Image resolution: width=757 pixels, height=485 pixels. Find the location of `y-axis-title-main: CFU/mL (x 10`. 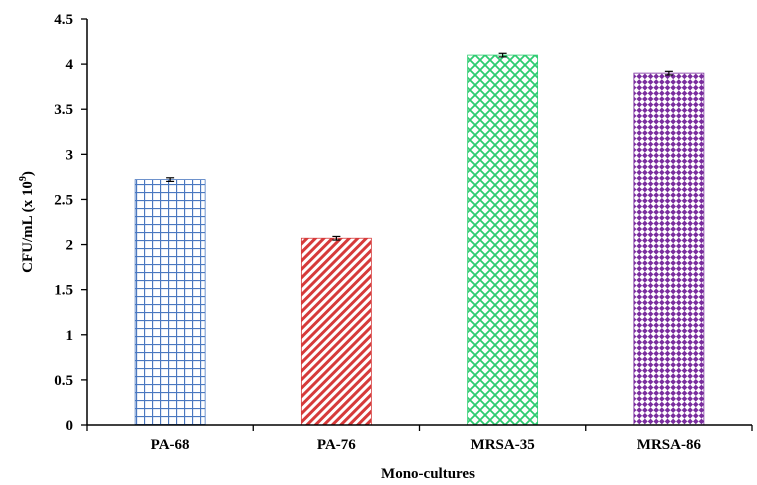

y-axis-title-main: CFU/mL (x 10 is located at coordinates (28, 227).